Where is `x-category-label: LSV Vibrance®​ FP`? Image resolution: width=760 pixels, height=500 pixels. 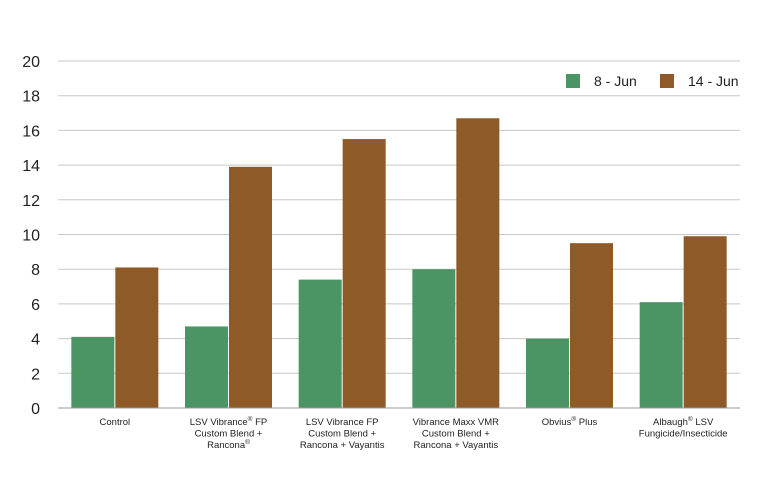
x-category-label: LSV Vibrance®​ FP is located at coordinates (229, 421).